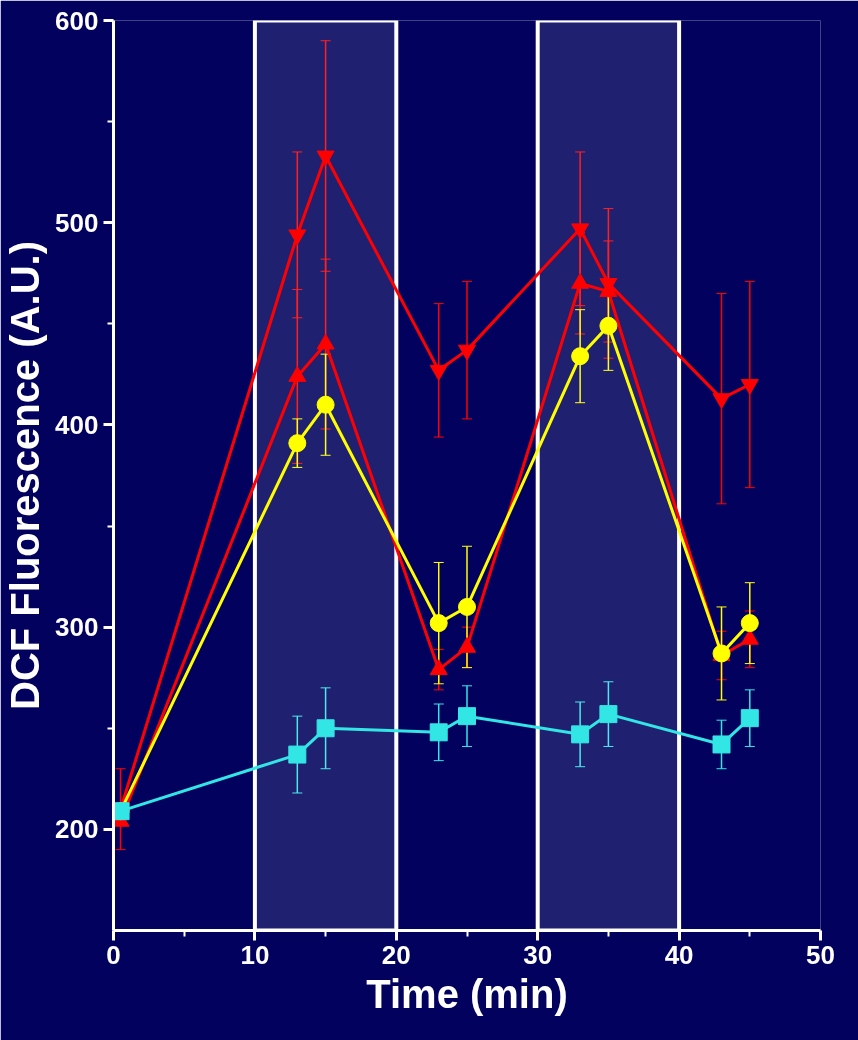 This screenshot has height=1040, width=858. I want to click on x-tick-label: 30, so click(538, 954).